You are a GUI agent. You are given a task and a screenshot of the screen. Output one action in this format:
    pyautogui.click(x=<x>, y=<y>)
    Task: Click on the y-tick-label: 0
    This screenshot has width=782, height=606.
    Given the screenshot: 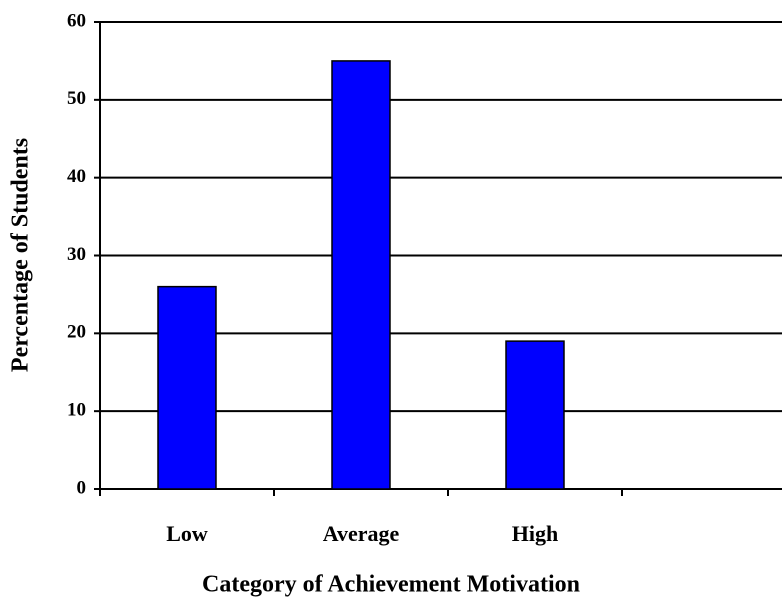 What is the action you would take?
    pyautogui.click(x=82, y=487)
    